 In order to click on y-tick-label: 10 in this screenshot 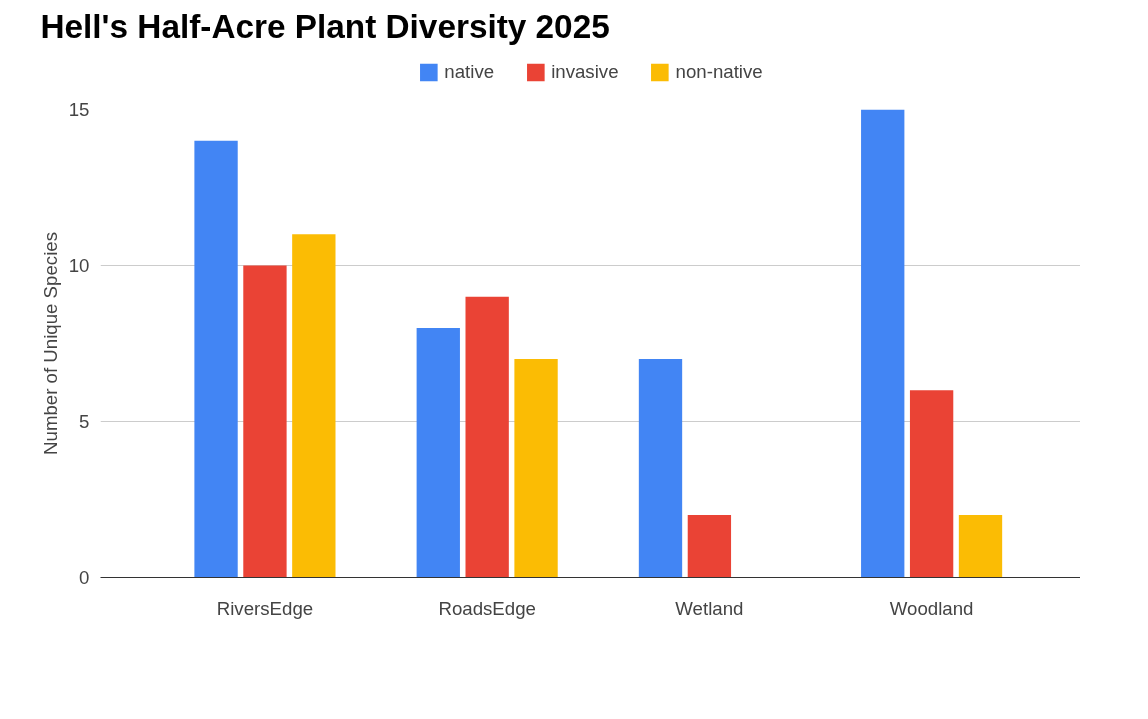, I will do `click(79, 265)`.